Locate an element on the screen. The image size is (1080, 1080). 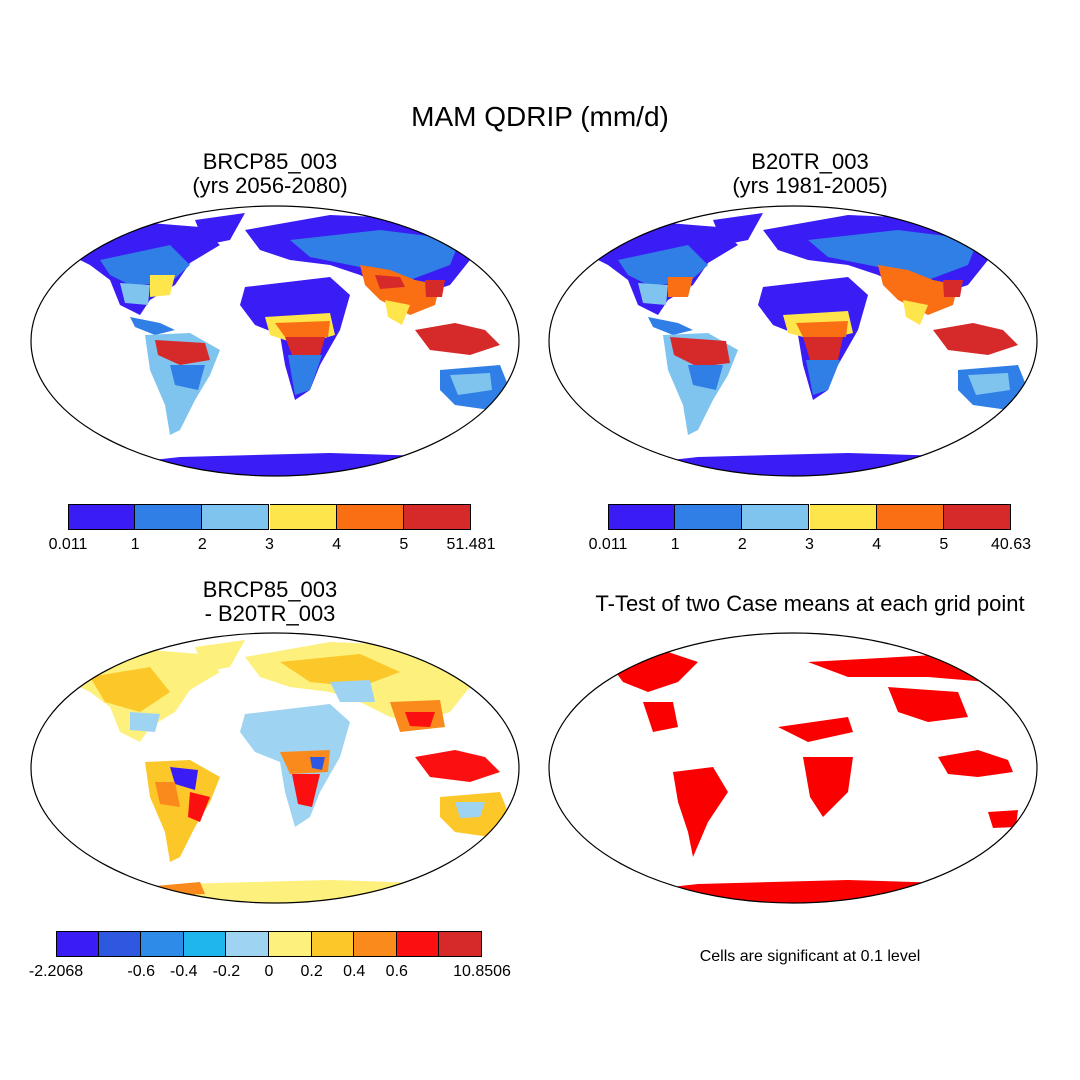
colorbar-2-label: 40.63 is located at coordinates (1011, 544).